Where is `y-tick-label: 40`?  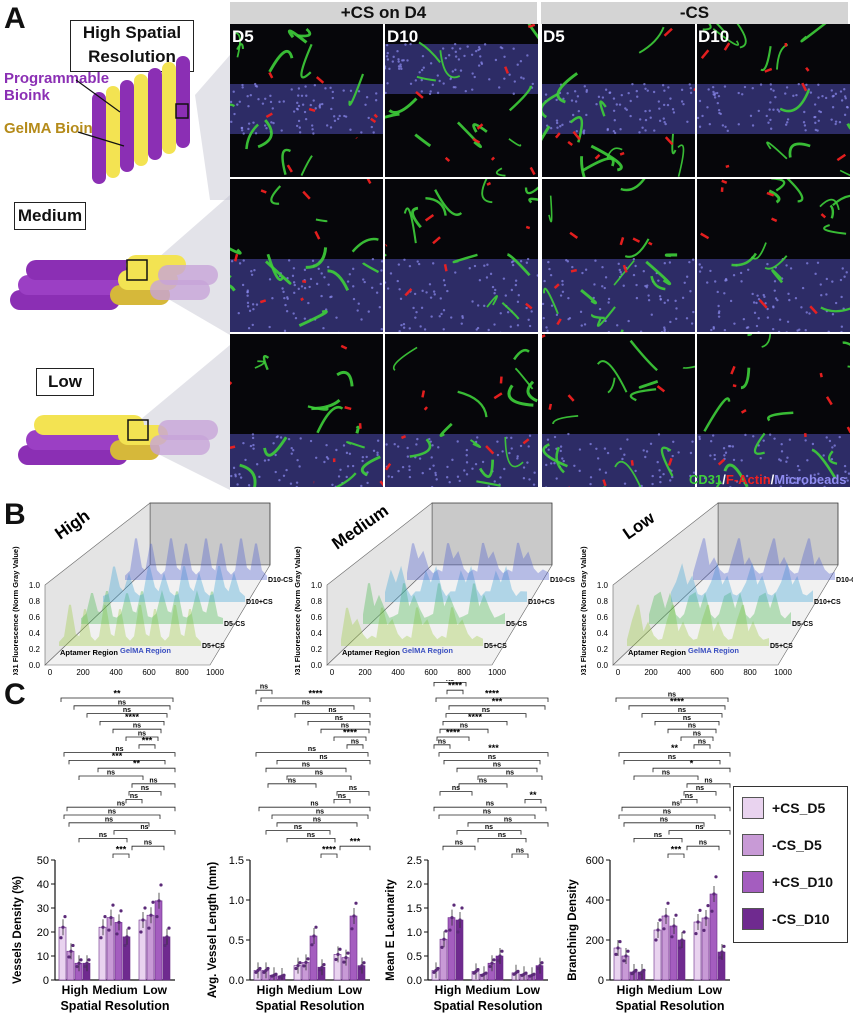 y-tick-label: 40 is located at coordinates (43, 885).